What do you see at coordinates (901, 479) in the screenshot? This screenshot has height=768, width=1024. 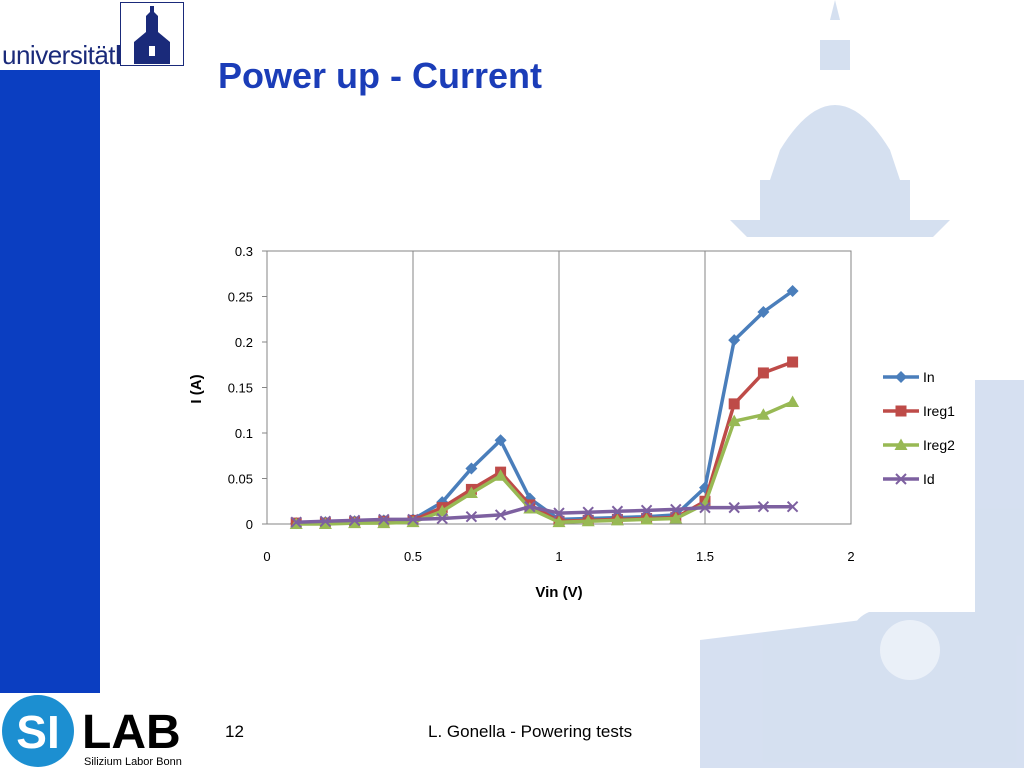 I see `legend-marker-id` at bounding box center [901, 479].